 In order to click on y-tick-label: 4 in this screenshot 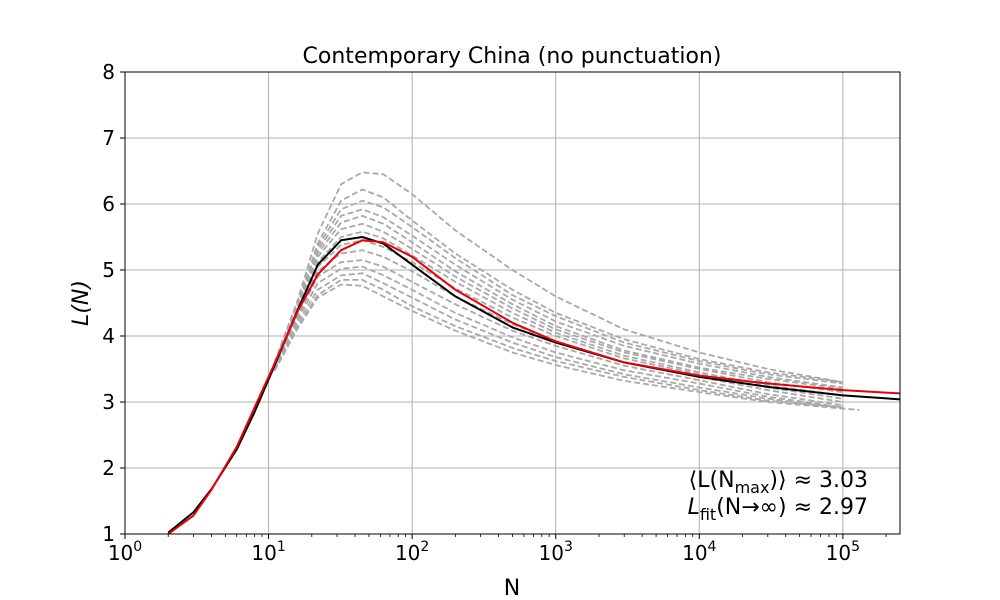, I will do `click(108, 336)`.